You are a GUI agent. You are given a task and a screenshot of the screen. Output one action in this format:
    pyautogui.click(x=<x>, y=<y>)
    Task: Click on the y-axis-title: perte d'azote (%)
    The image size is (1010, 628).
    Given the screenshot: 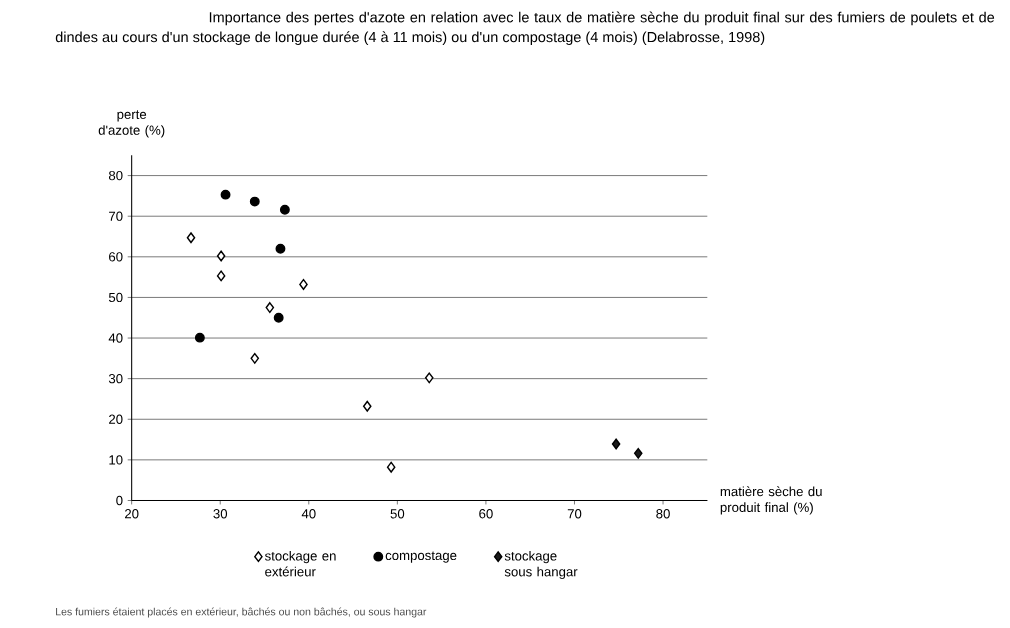 What is the action you would take?
    pyautogui.click(x=131, y=124)
    